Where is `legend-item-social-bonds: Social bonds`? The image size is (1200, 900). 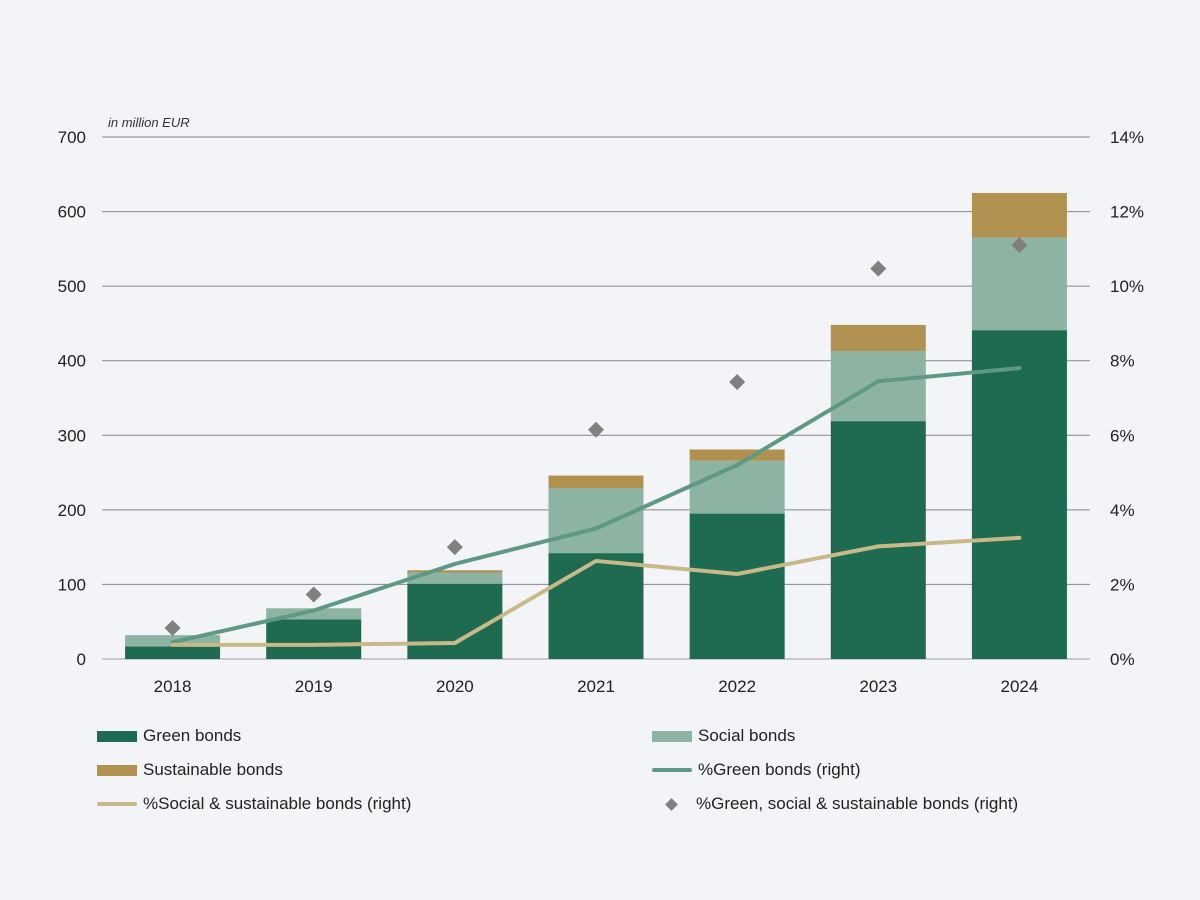
legend-item-social-bonds: Social bonds is located at coordinates (723, 736).